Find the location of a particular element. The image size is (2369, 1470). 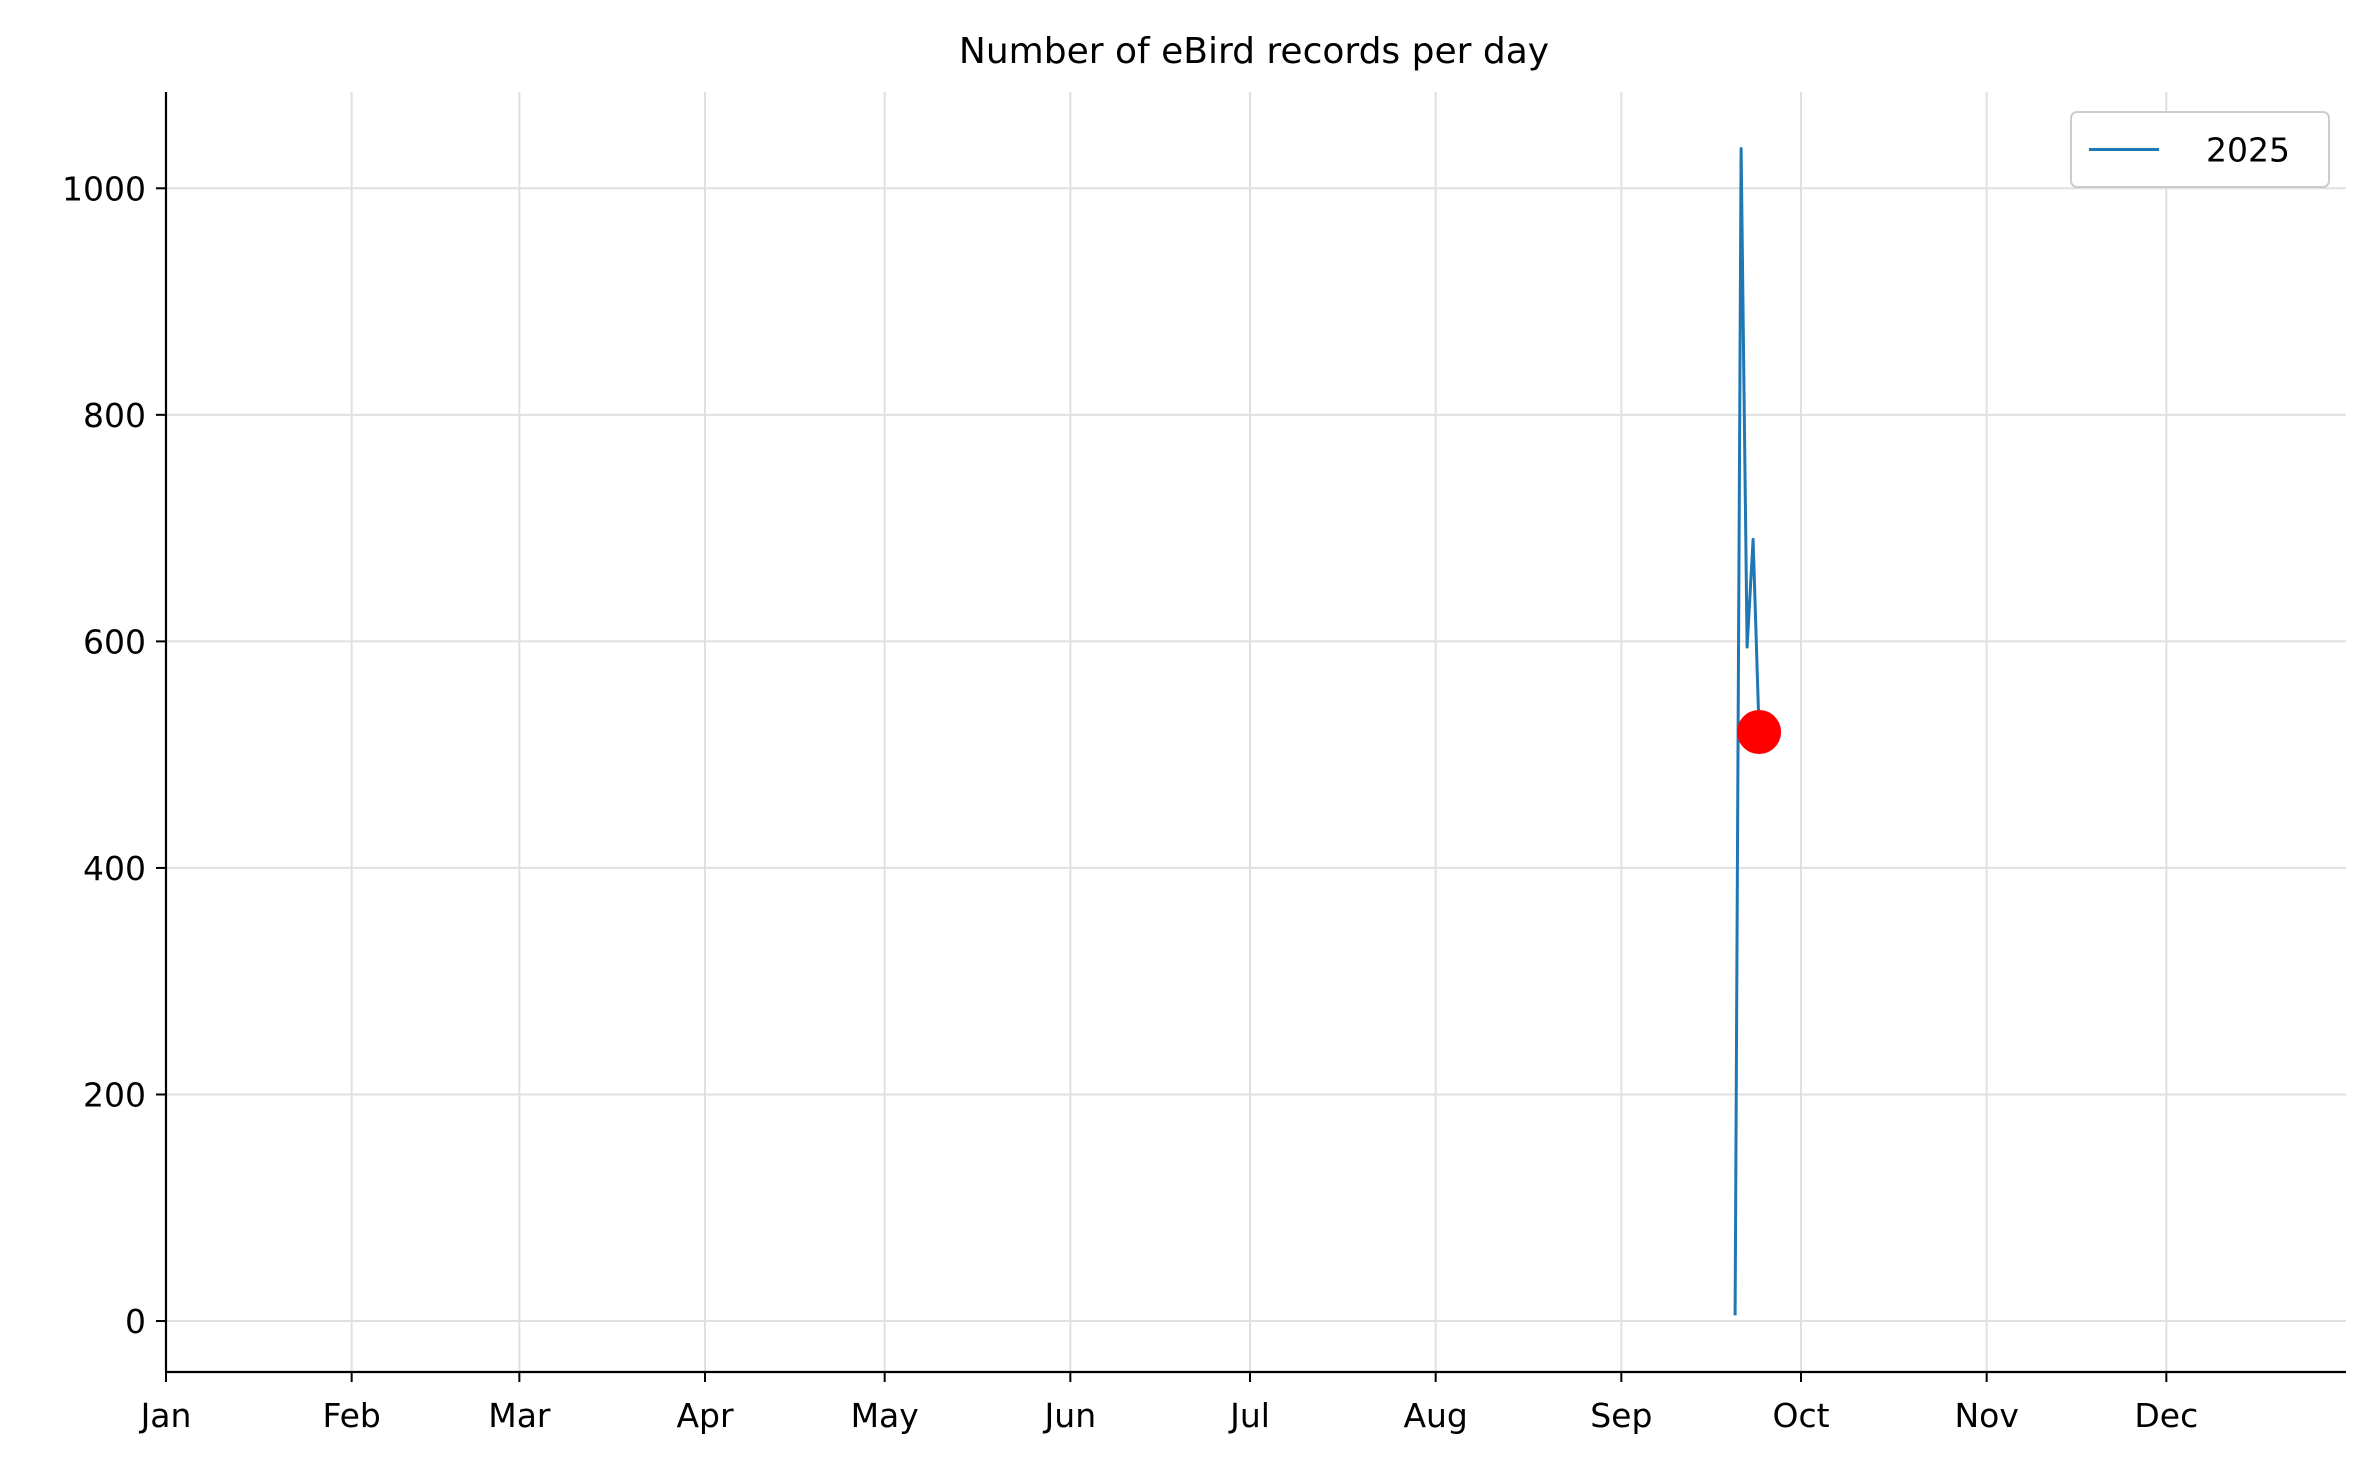

series-layer is located at coordinates (1757, 731).